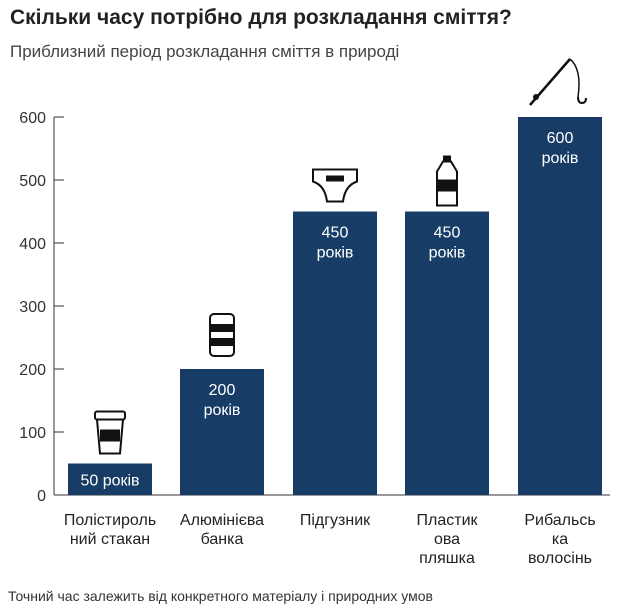 The height and width of the screenshot is (610, 624). What do you see at coordinates (447, 158) in the screenshot?
I see `bottle-cap` at bounding box center [447, 158].